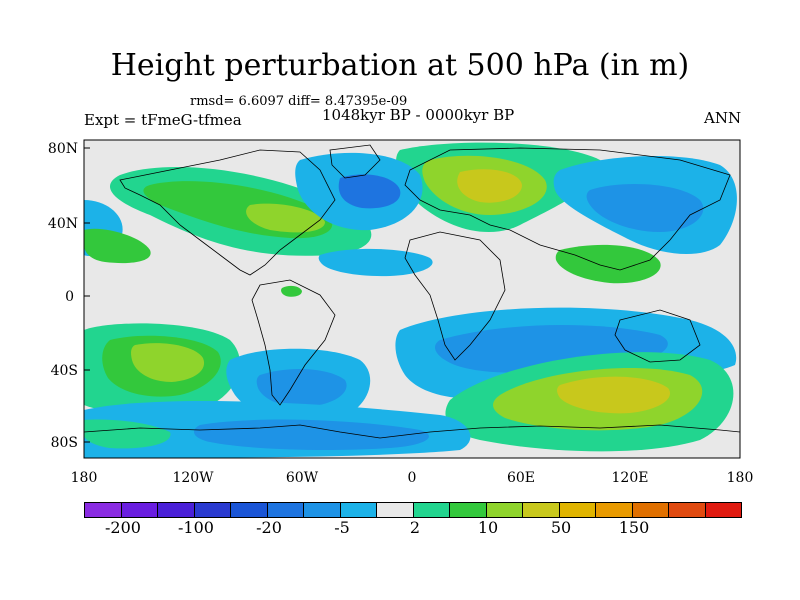 The image size is (800, 600). Describe the element at coordinates (634, 527) in the screenshot. I see `colorbar-label: 150` at that location.